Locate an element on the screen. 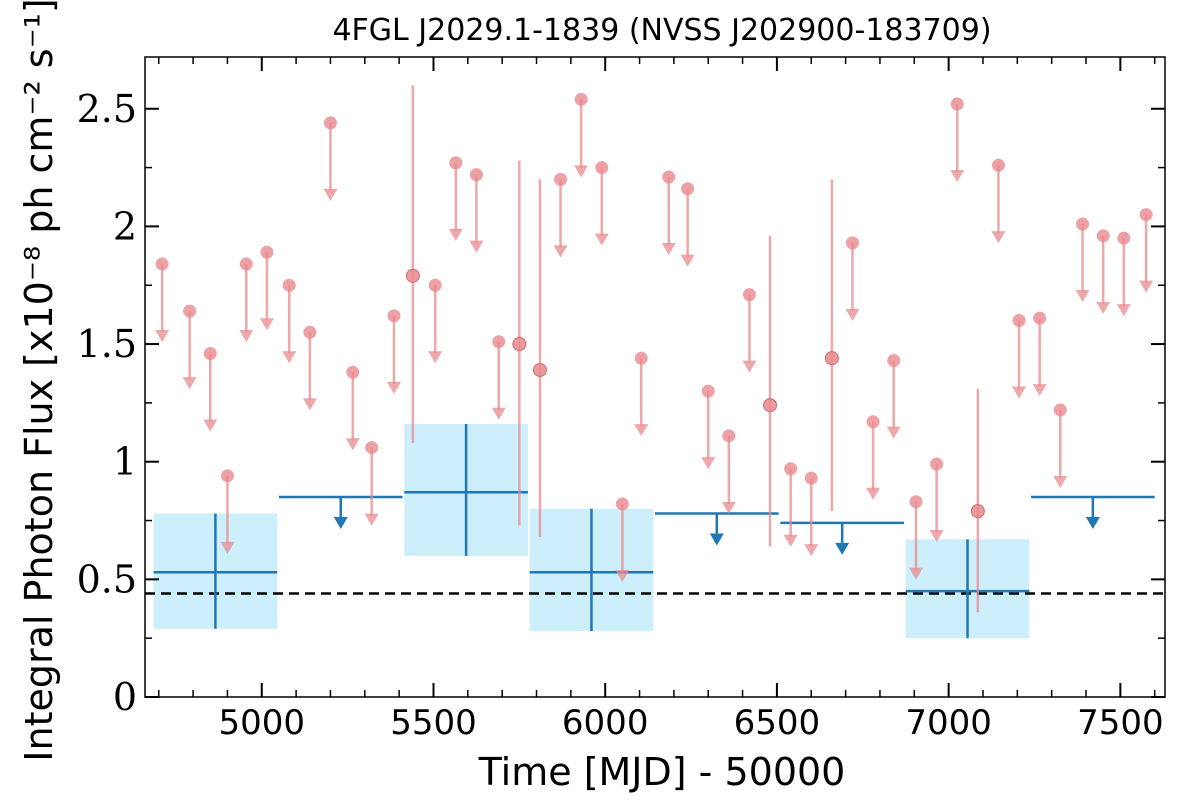  y-tick-label: 0 is located at coordinates (125, 697).